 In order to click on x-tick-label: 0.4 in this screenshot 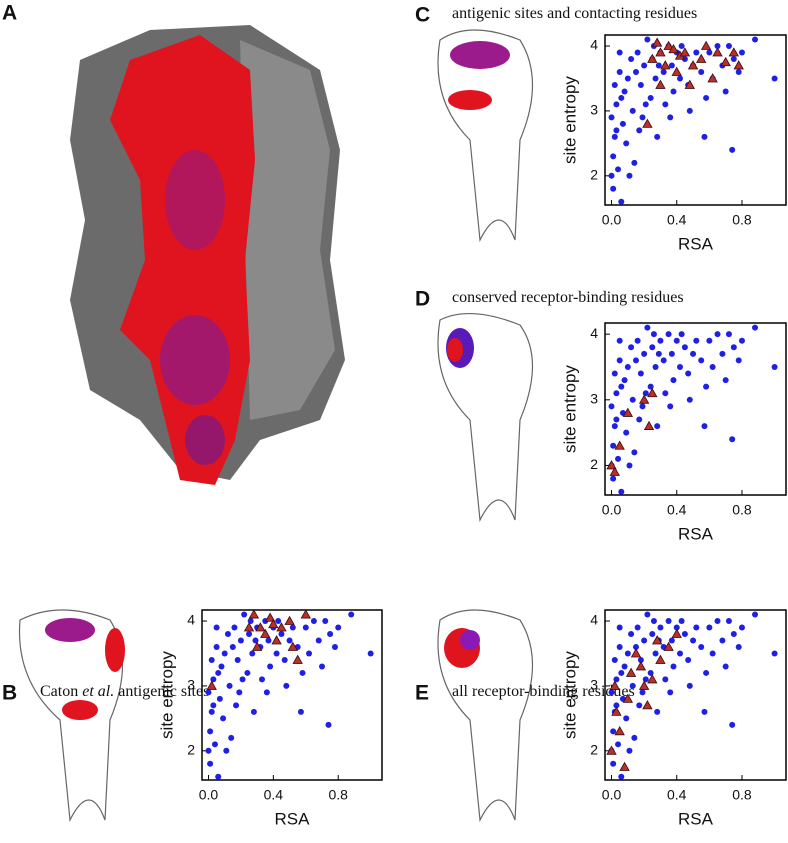, I will do `click(677, 220)`.